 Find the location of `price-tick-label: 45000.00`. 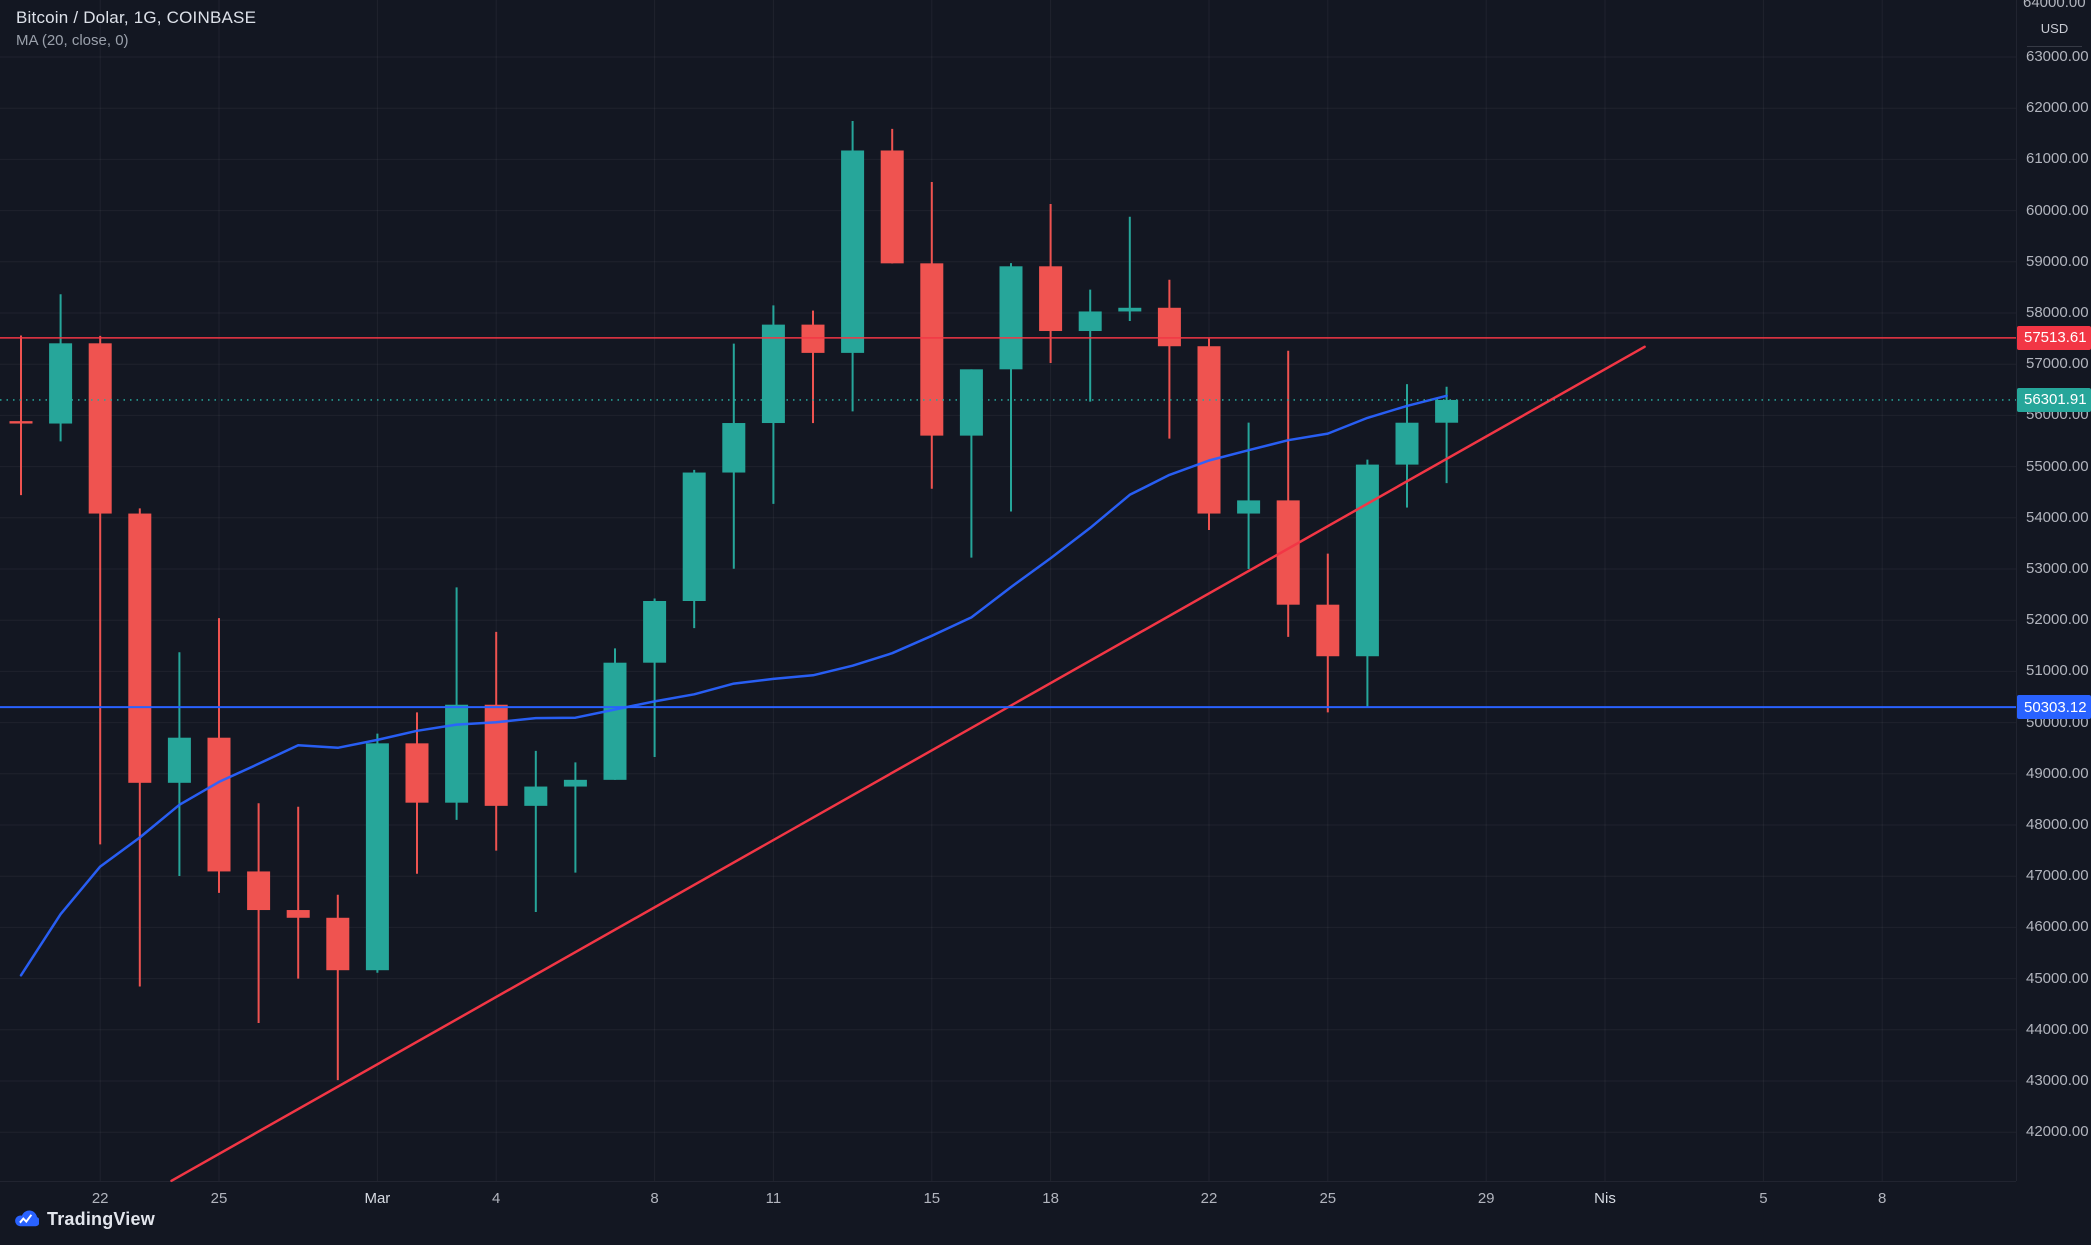

price-tick-label: 45000.00 is located at coordinates (2057, 978).